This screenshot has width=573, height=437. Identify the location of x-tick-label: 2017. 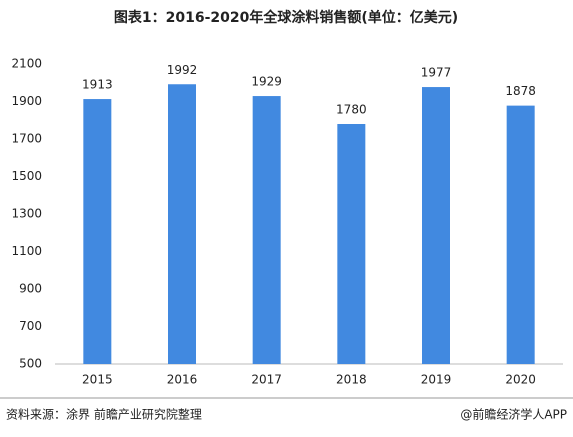
(266, 380).